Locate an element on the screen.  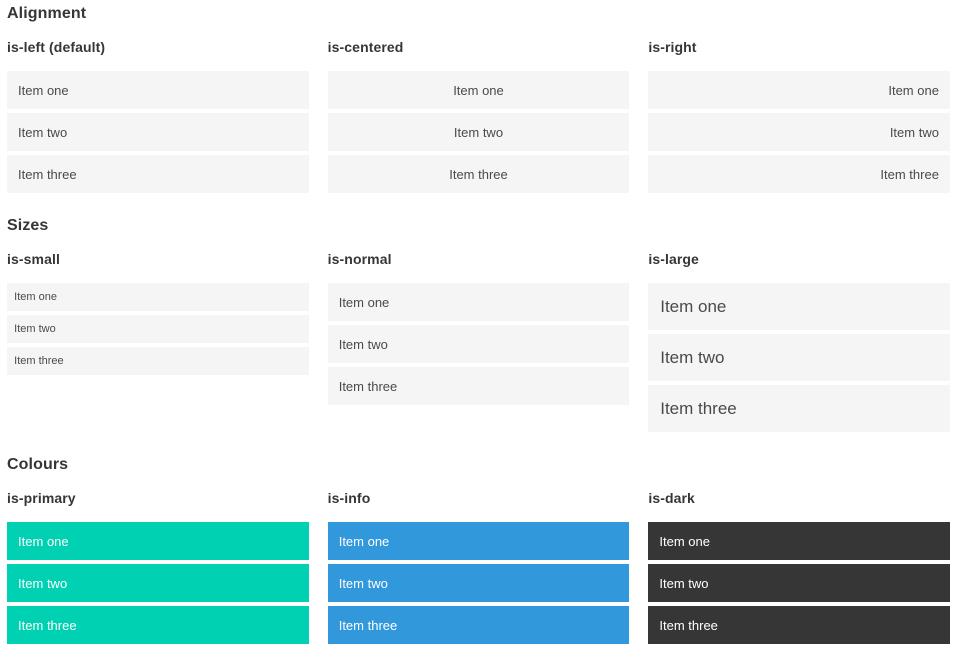
column-label-is-primary: is-primary is located at coordinates (41, 498).